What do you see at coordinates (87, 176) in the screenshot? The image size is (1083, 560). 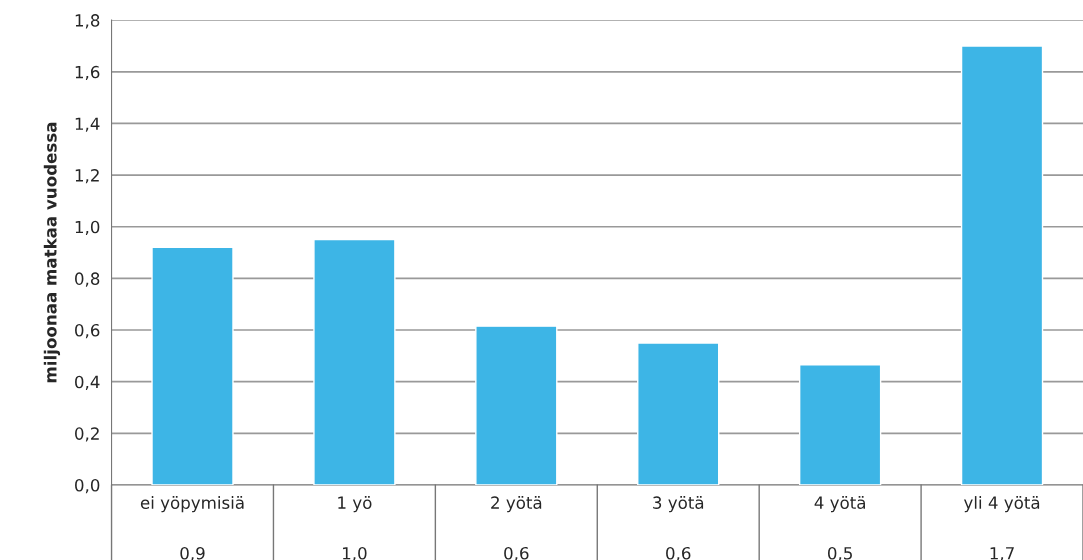 I see `y-tick-label: 1,2` at bounding box center [87, 176].